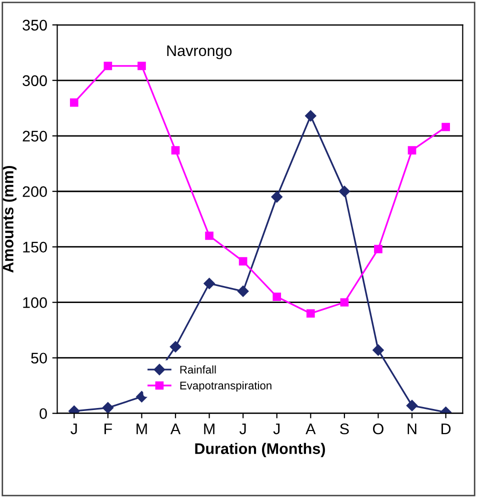 This screenshot has height=498, width=477. I want to click on x-axis-title: Duration (Months), so click(260, 450).